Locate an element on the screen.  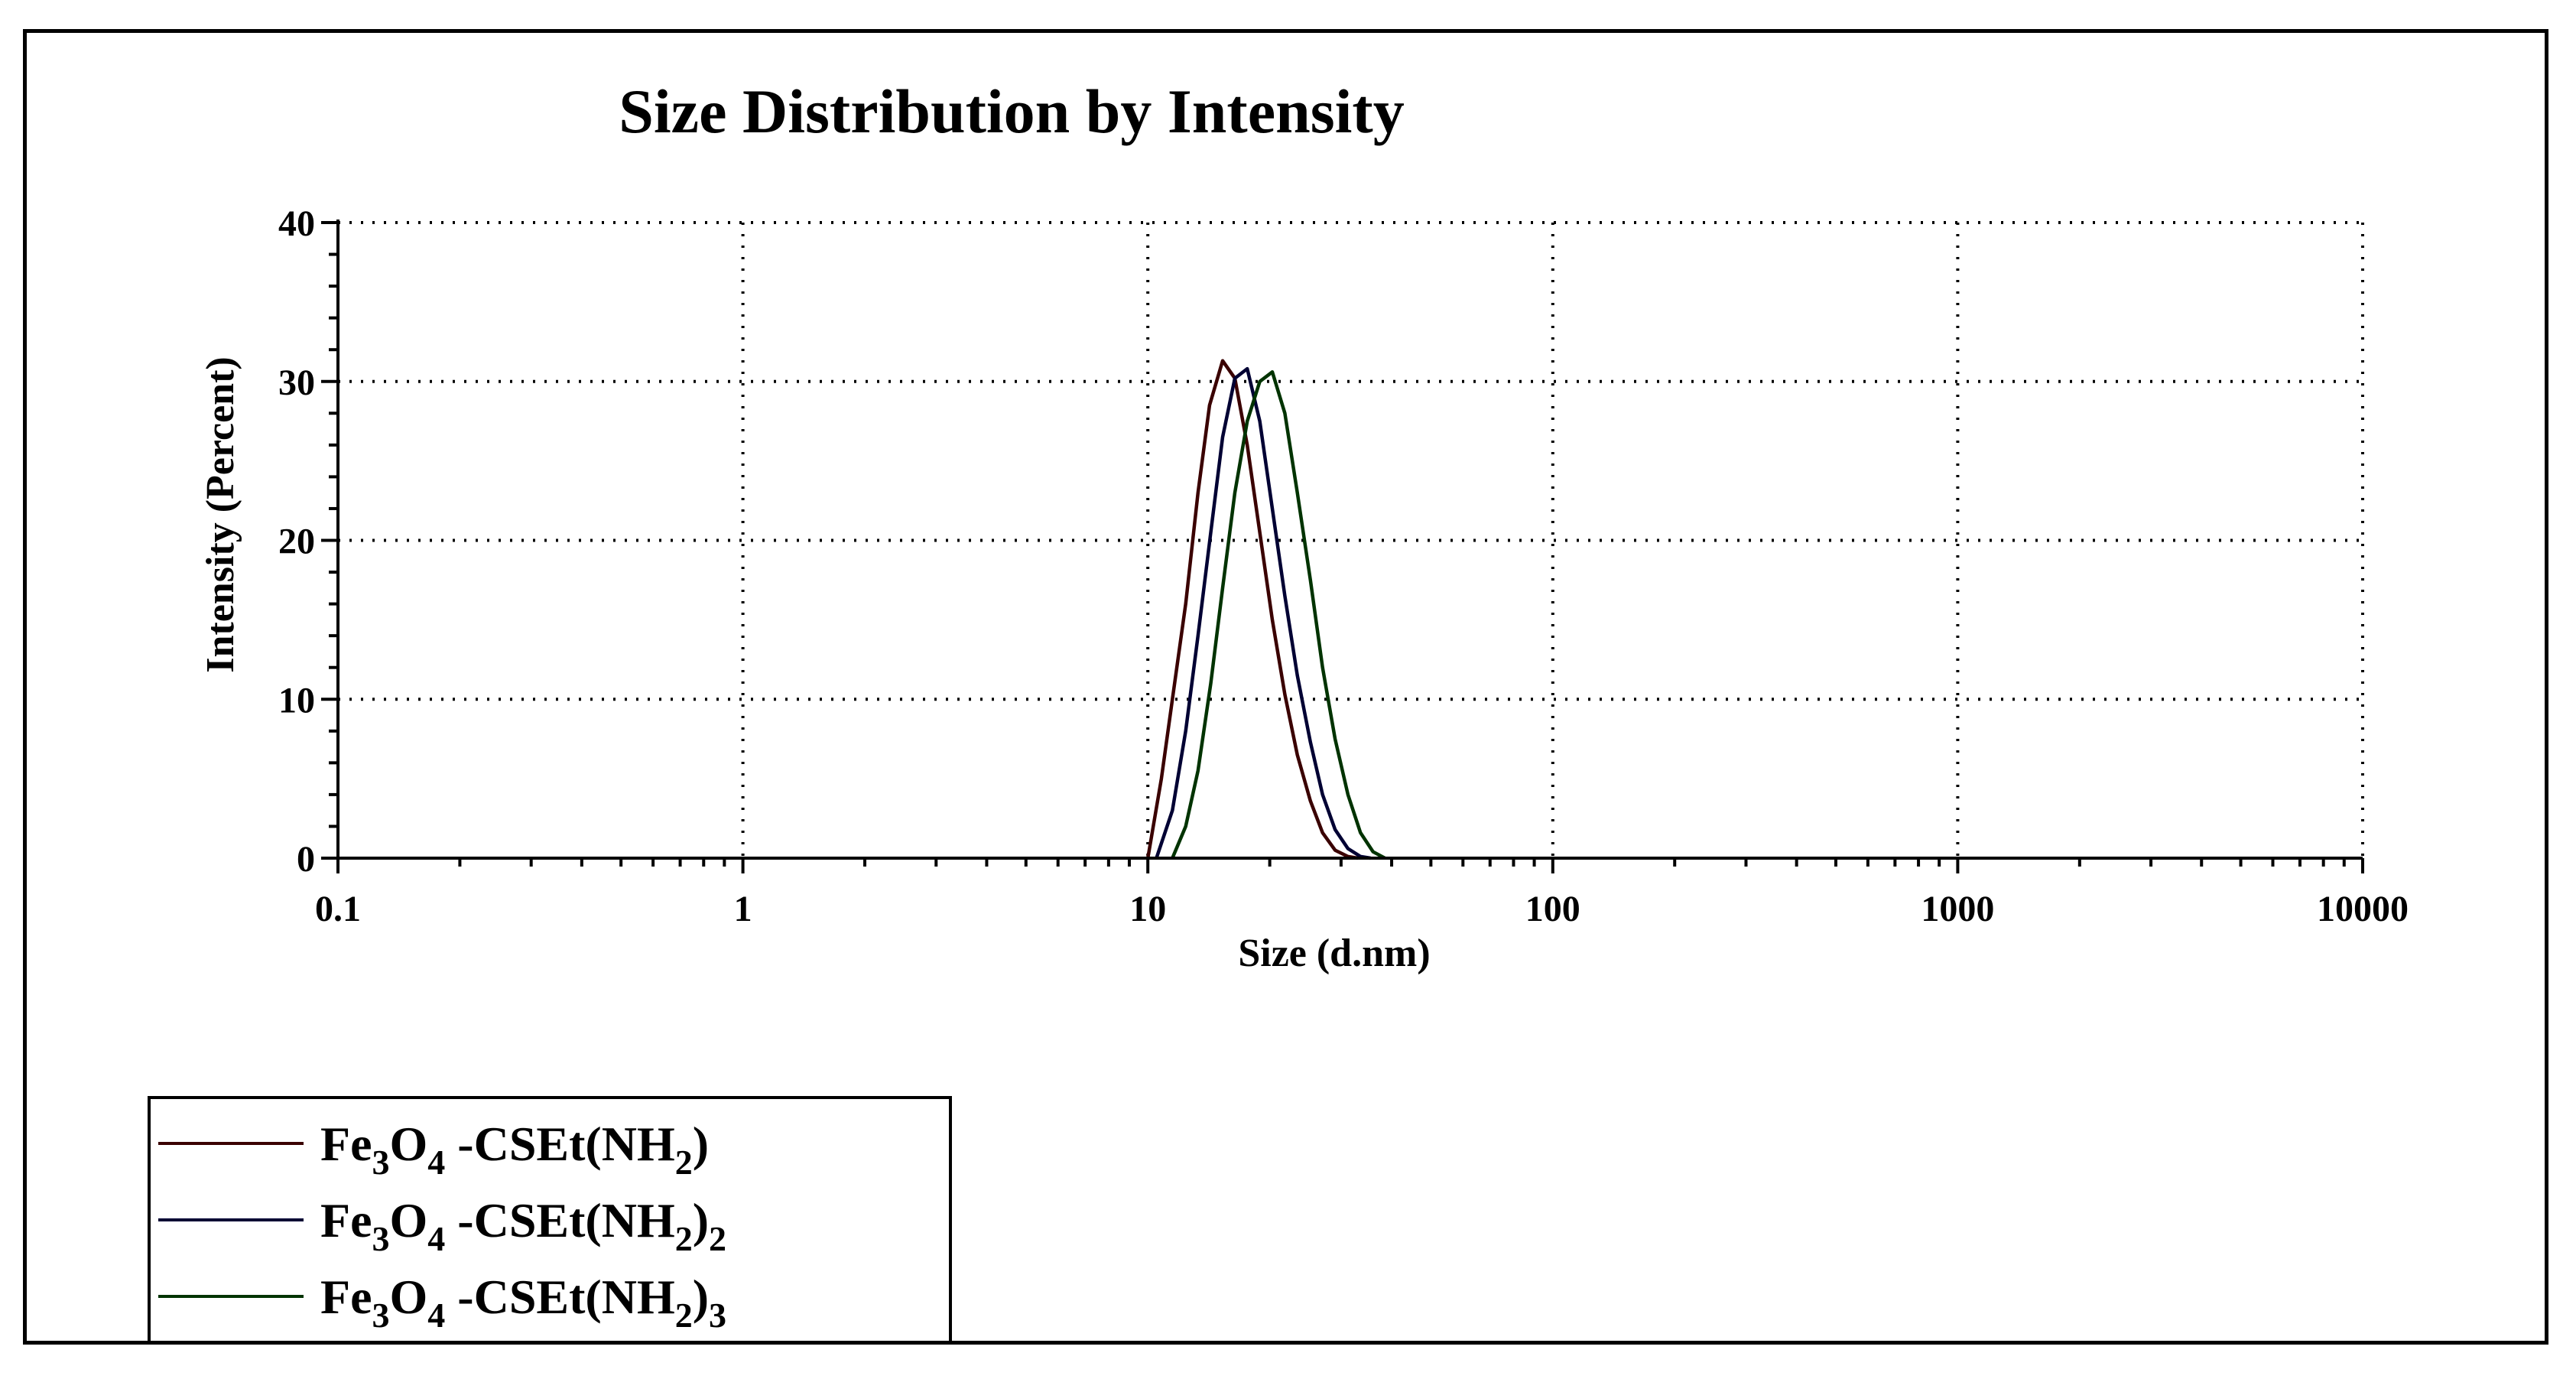
legend-item: Fe3O4 -CSEt(NH2)3 is located at coordinates (550, 1297).